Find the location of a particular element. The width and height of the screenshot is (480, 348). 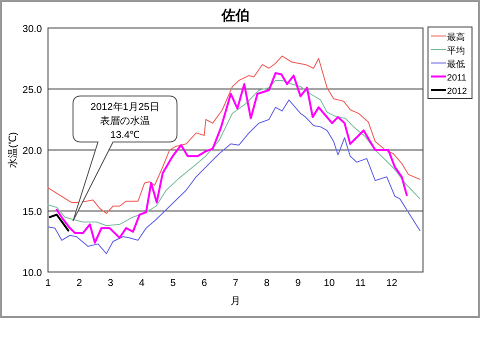

y-tick-label: 15.0 is located at coordinates (32, 212).